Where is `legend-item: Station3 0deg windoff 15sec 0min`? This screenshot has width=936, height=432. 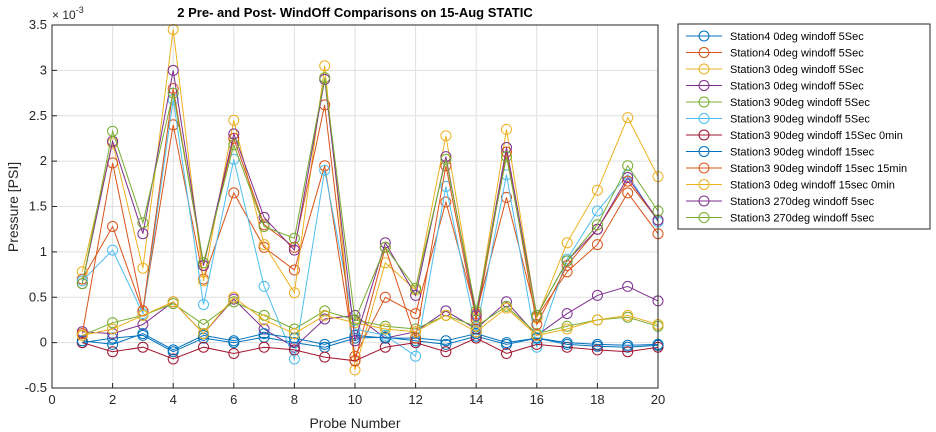
legend-item: Station3 0deg windoff 15sec 0min is located at coordinates (790, 185).